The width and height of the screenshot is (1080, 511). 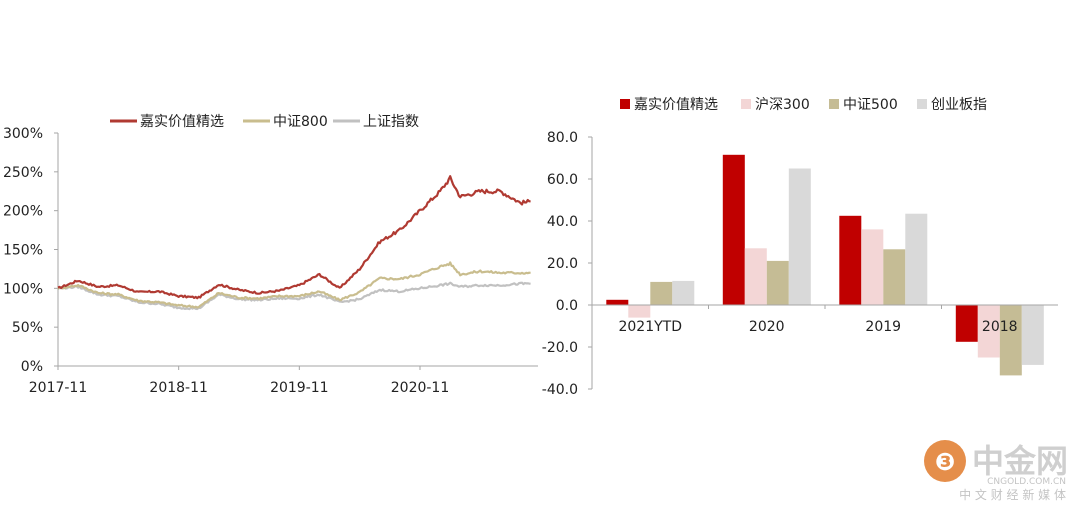 I want to click on line-chart-y-ticks: 0% 50% 100% 150% 200% 250% 300%, so click(x=30, y=250).